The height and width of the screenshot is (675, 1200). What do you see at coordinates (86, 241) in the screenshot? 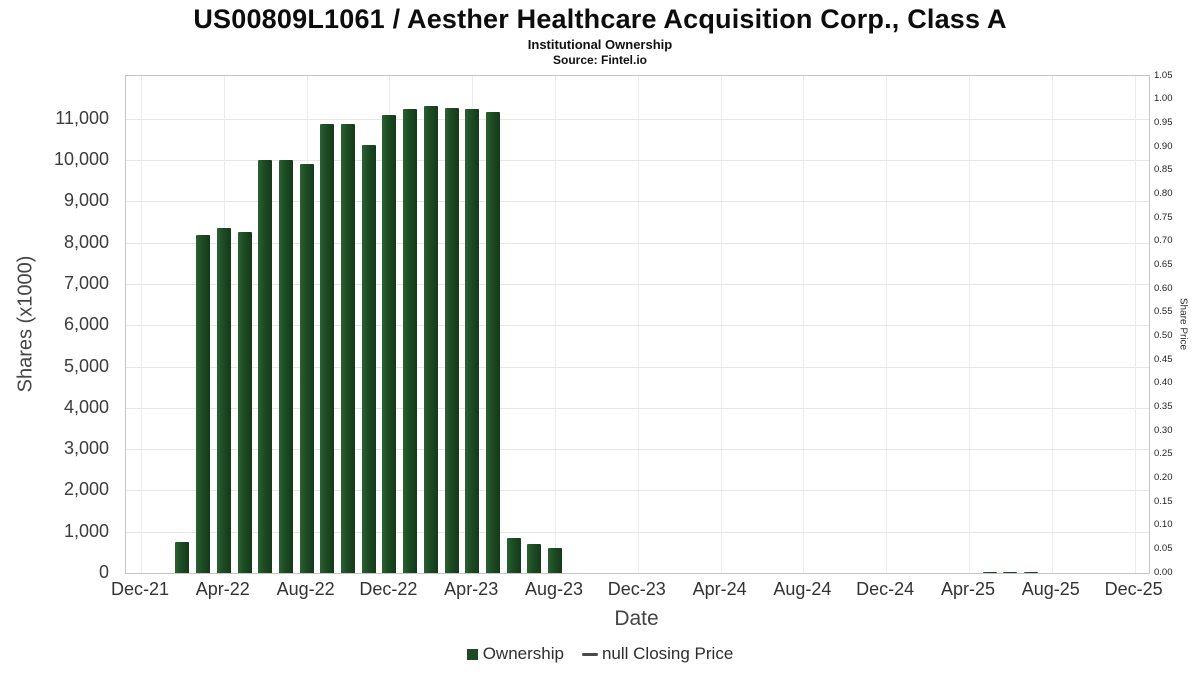
I see `left-axis-tick-label: 8,000` at bounding box center [86, 241].